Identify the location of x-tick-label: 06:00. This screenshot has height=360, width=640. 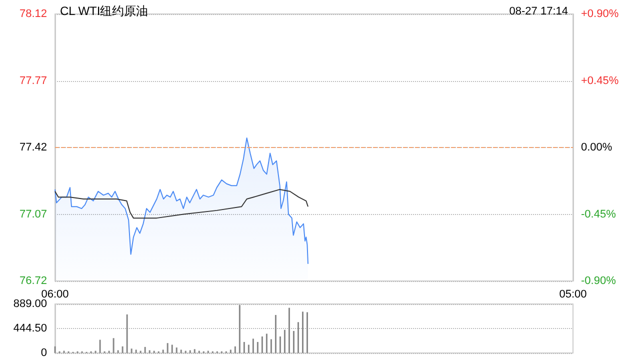
(55, 294).